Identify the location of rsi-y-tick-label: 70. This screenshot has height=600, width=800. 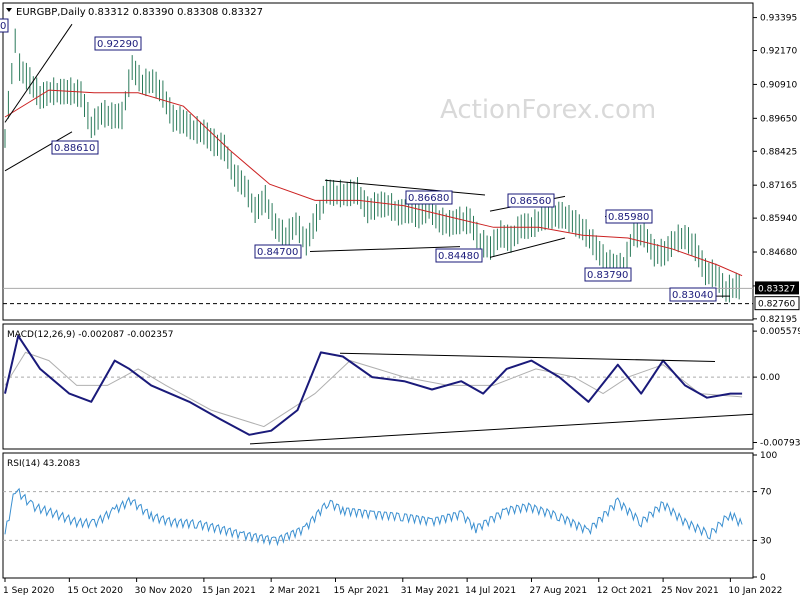
(766, 493).